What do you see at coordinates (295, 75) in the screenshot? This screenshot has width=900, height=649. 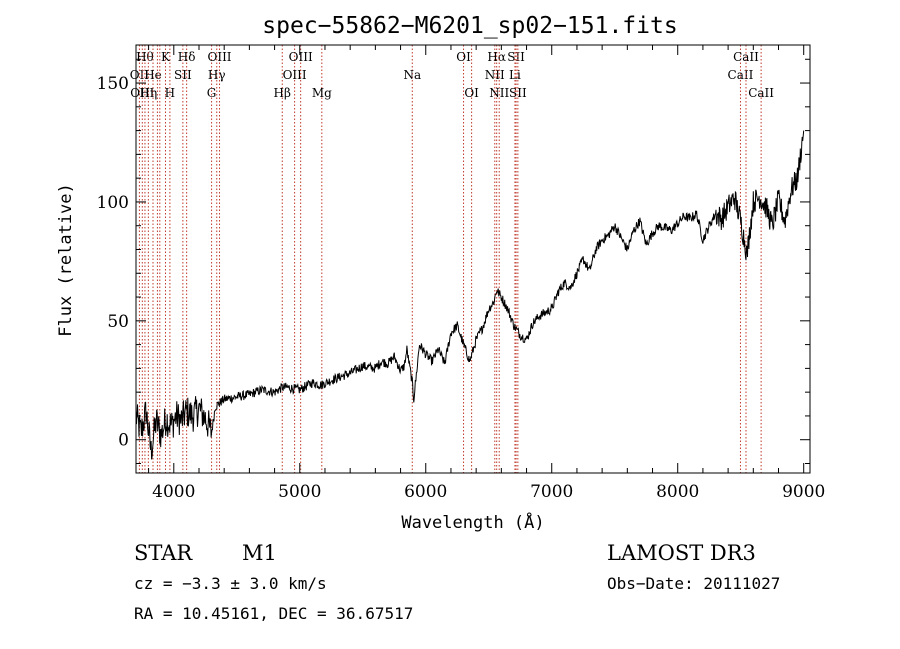 I see `line-label-15: OIII` at bounding box center [295, 75].